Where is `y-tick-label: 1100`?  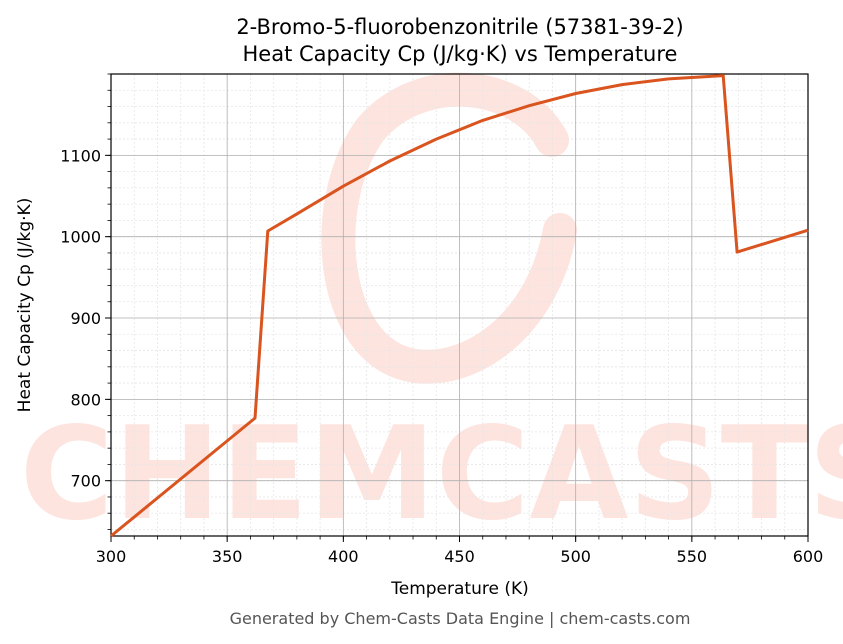 y-tick-label: 1100 is located at coordinates (80, 155).